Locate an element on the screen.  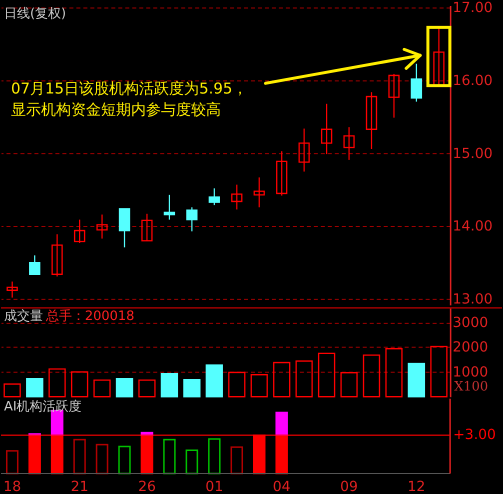
y-tick-label: 1000 is located at coordinates (470, 372).